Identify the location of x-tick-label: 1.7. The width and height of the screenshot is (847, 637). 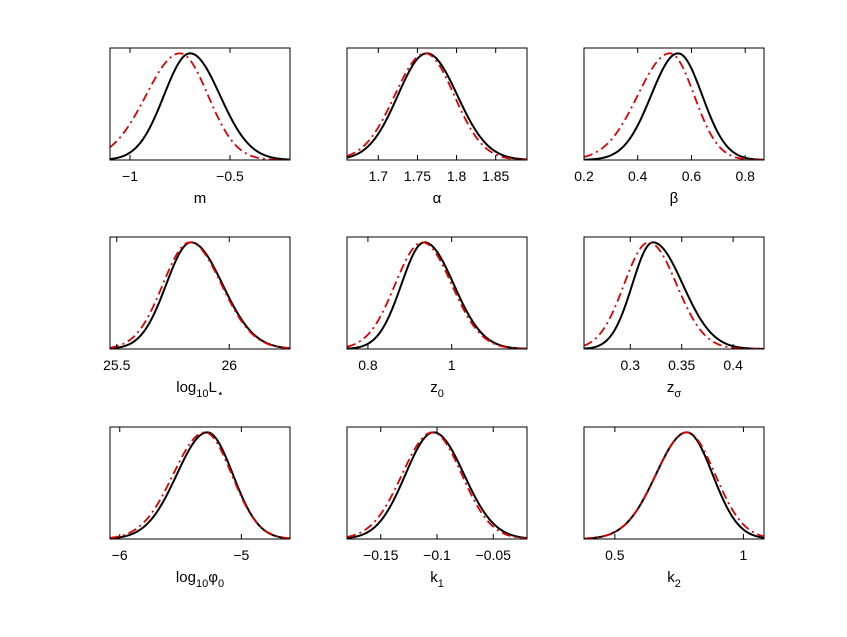
(379, 176).